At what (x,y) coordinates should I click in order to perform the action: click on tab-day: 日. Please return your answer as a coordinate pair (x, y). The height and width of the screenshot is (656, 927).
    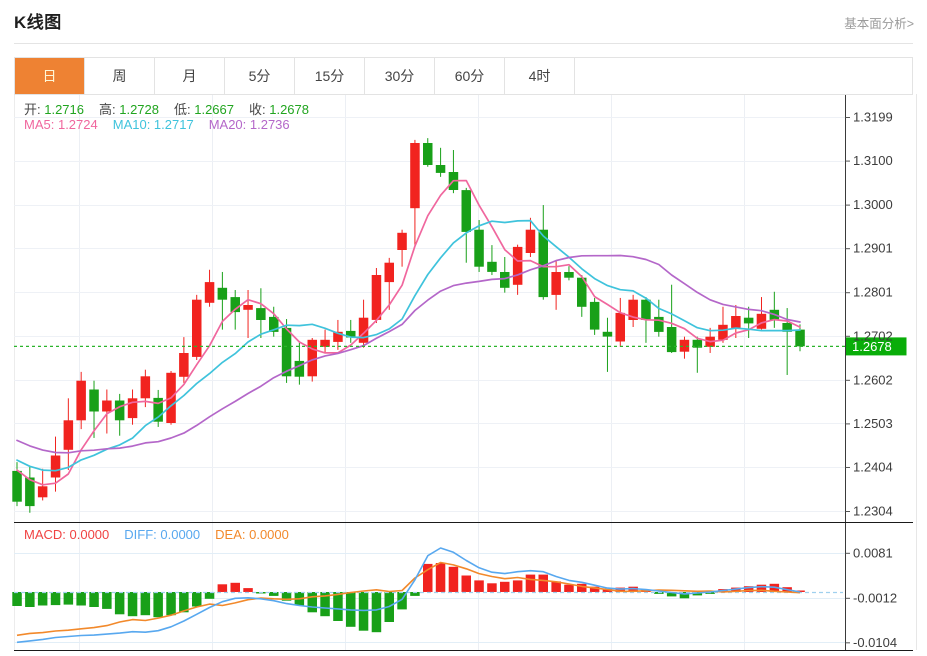
    Looking at the image, I should click on (50, 76).